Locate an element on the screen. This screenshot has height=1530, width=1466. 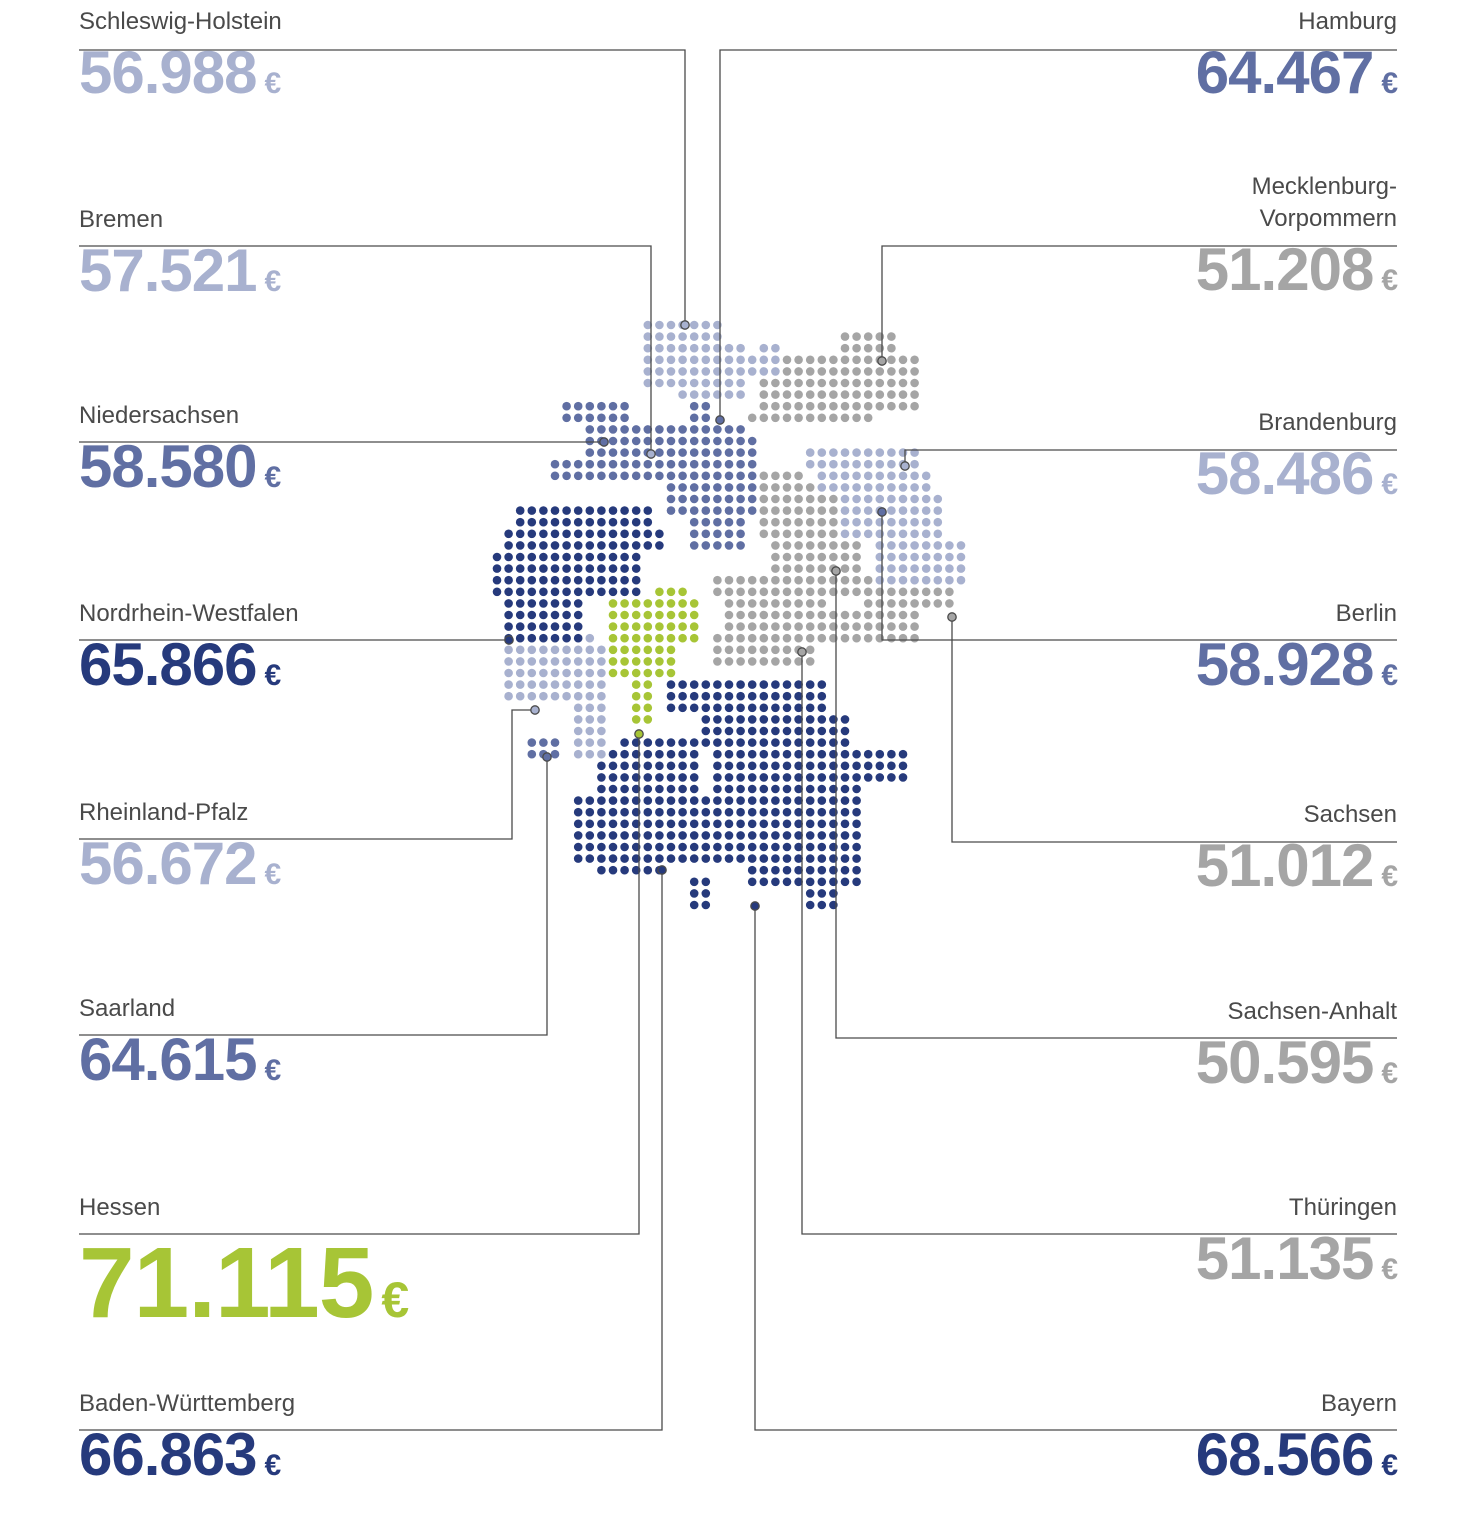
state-entry-hamburg: Hamburg 64.467 € is located at coordinates (1177, 63).